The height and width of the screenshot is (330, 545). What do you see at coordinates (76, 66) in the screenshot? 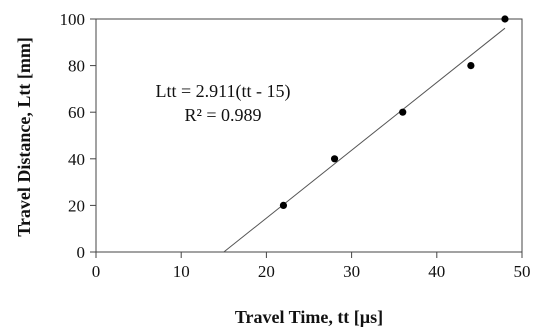
I see `y-tick-label-80: 80` at bounding box center [76, 66].